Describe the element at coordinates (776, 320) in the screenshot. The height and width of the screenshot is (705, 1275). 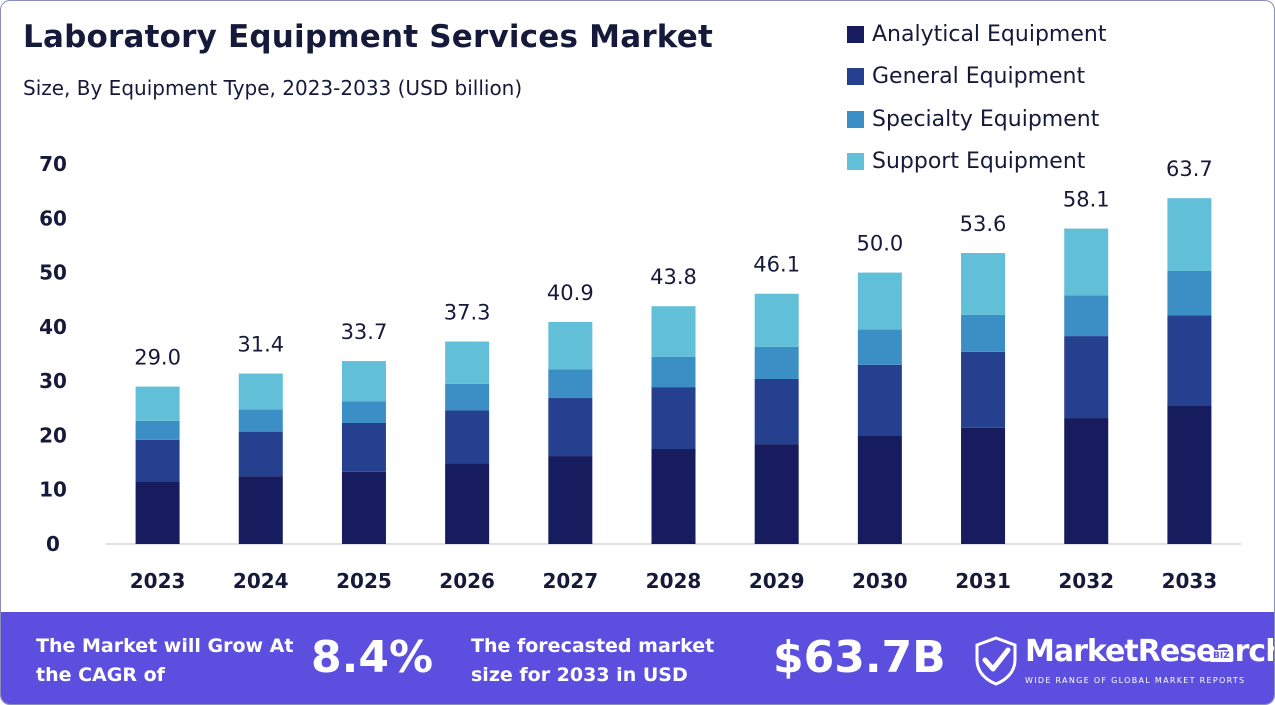
I see `bar-segment-support-2029` at that location.